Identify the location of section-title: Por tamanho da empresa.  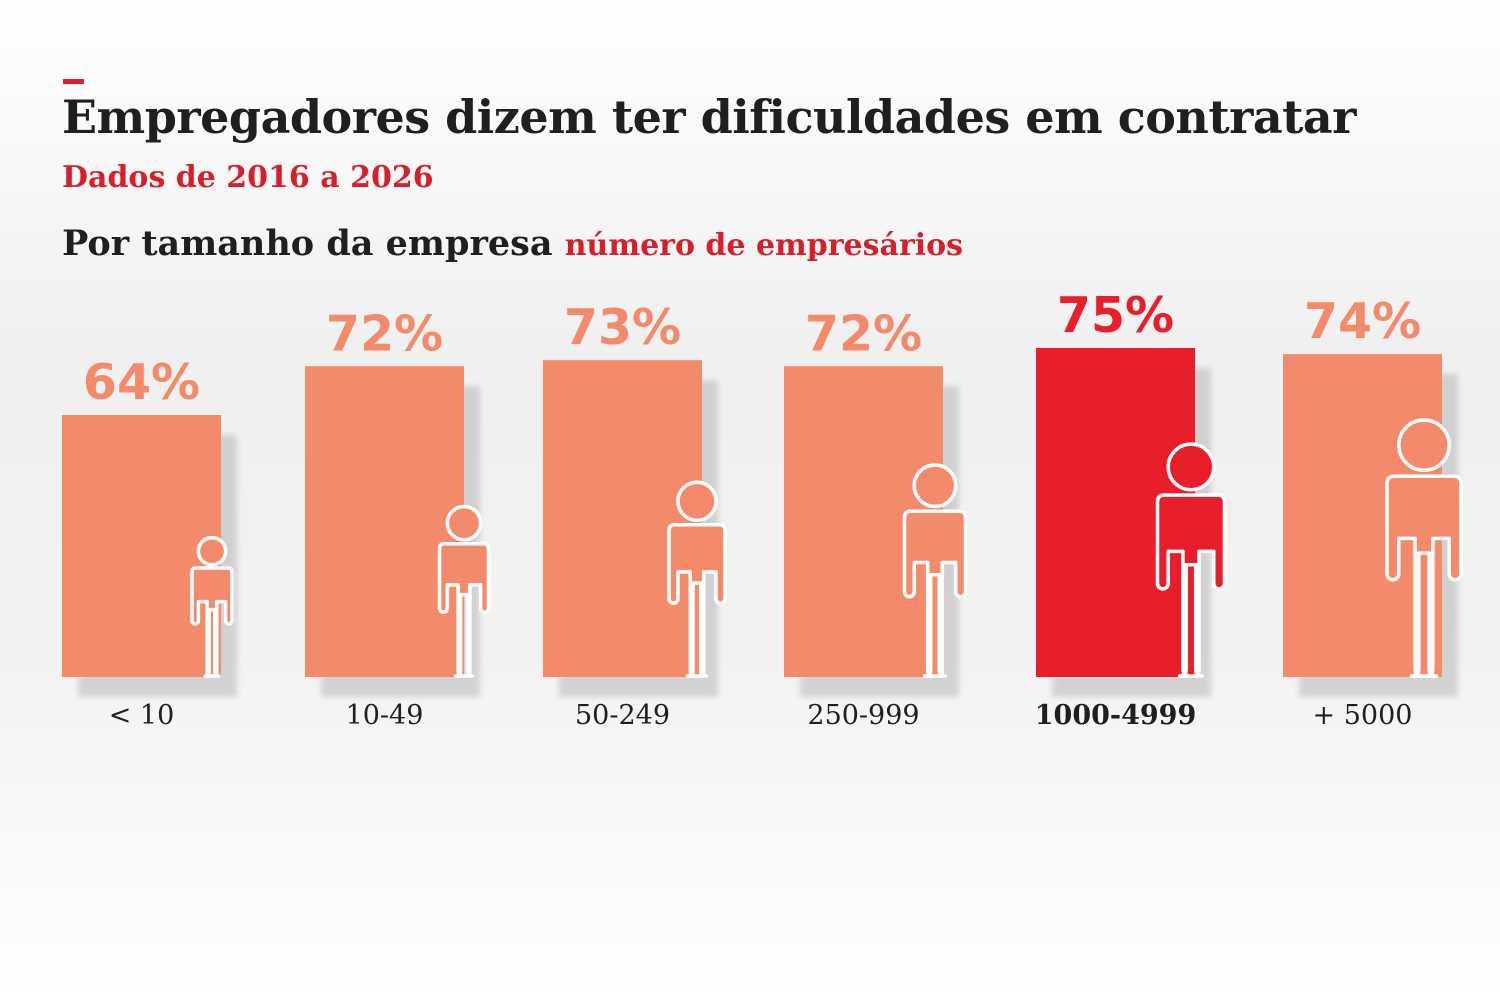
(307, 243).